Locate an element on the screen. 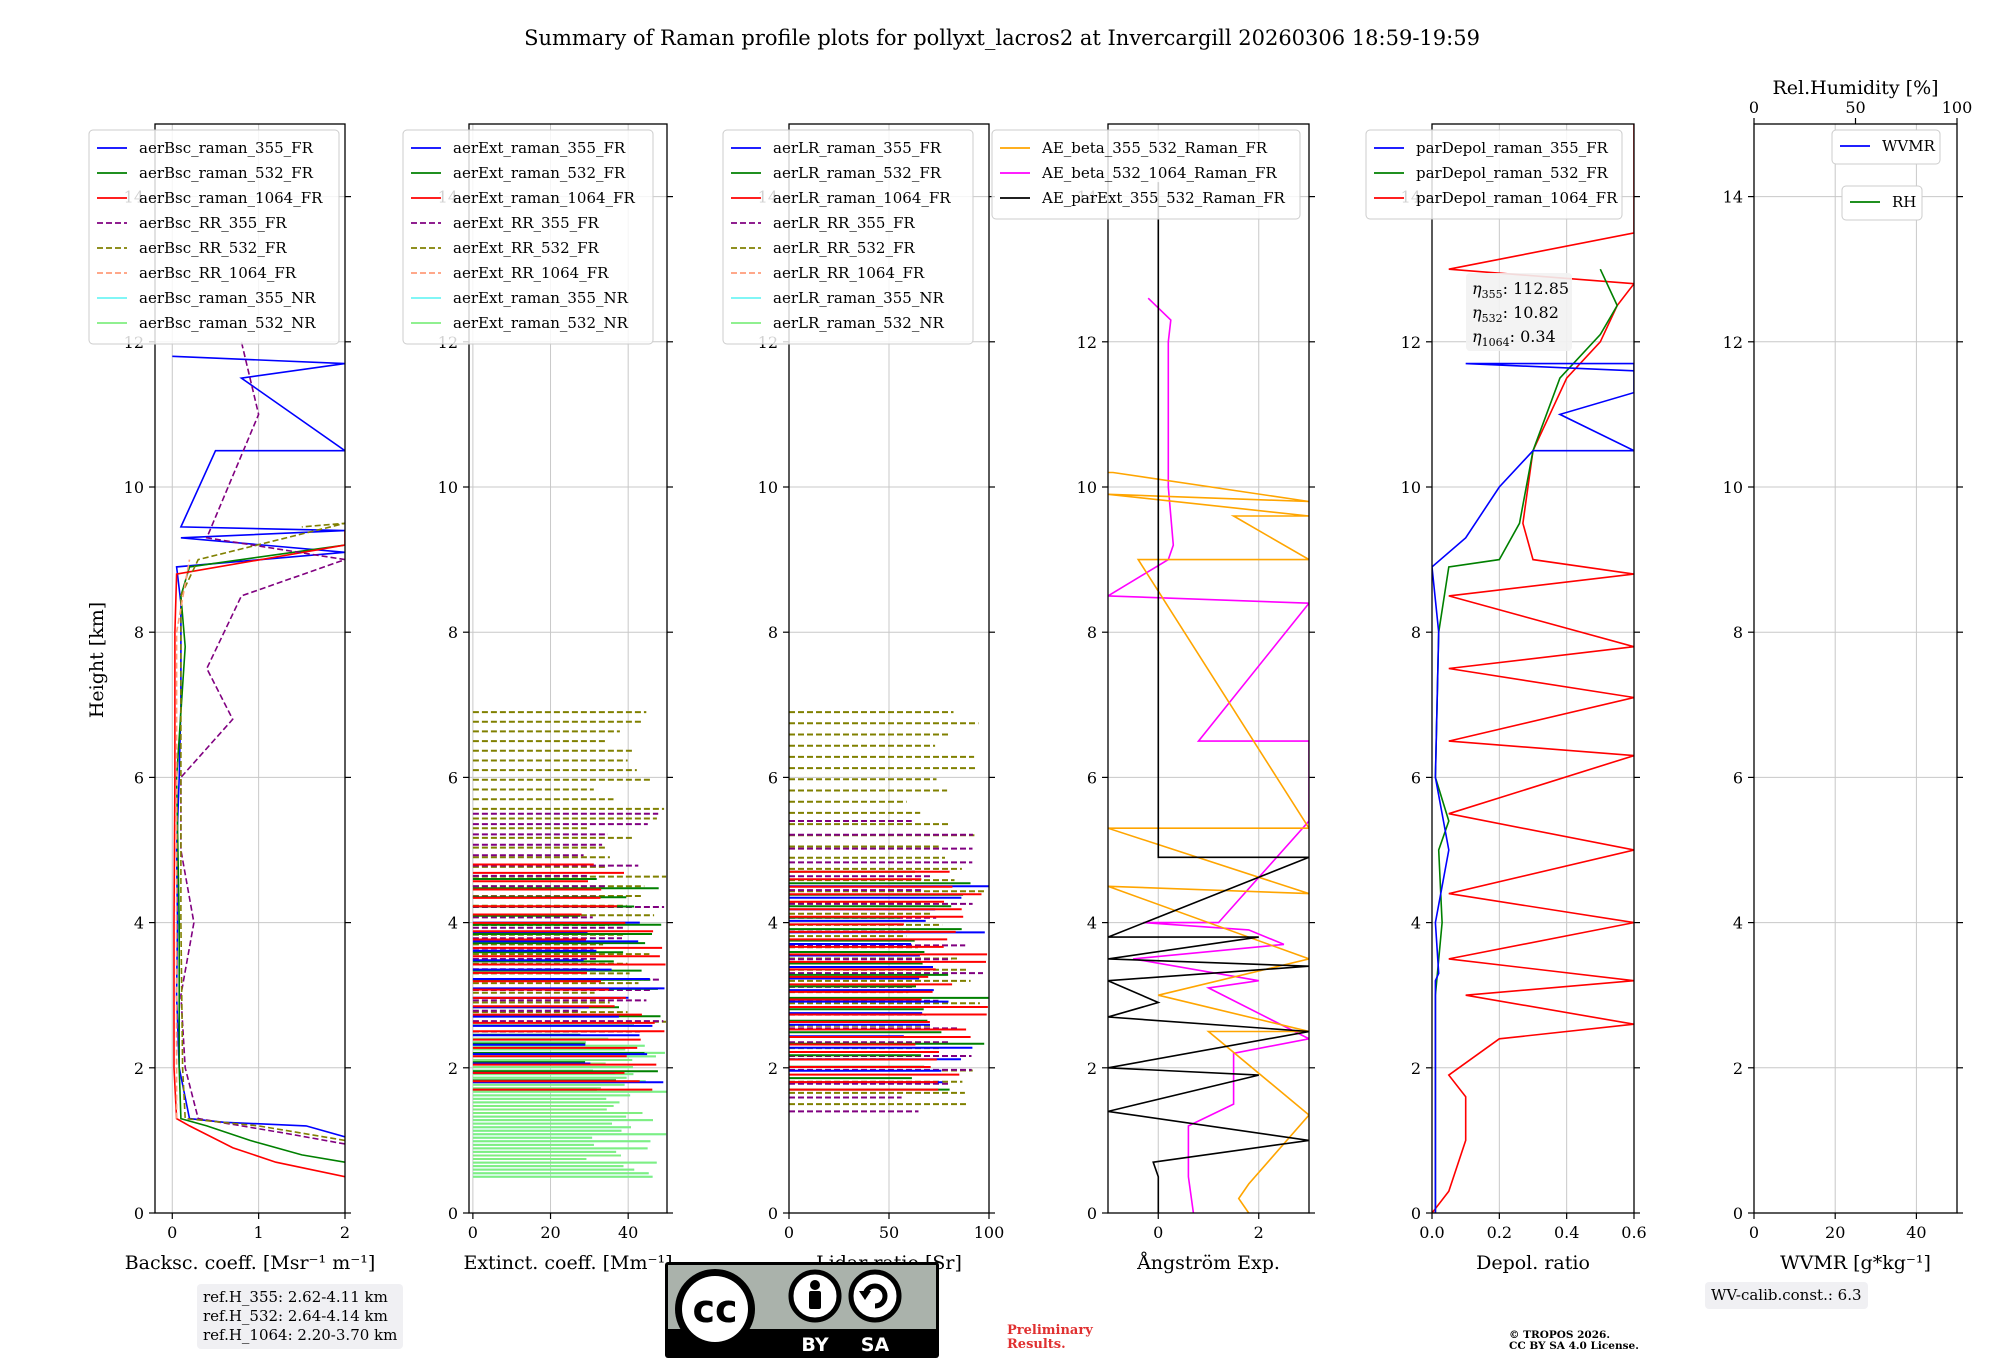 Image resolution: width=2000 pixels, height=1360 pixels. y-tick-label: 14 is located at coordinates (1733, 197).